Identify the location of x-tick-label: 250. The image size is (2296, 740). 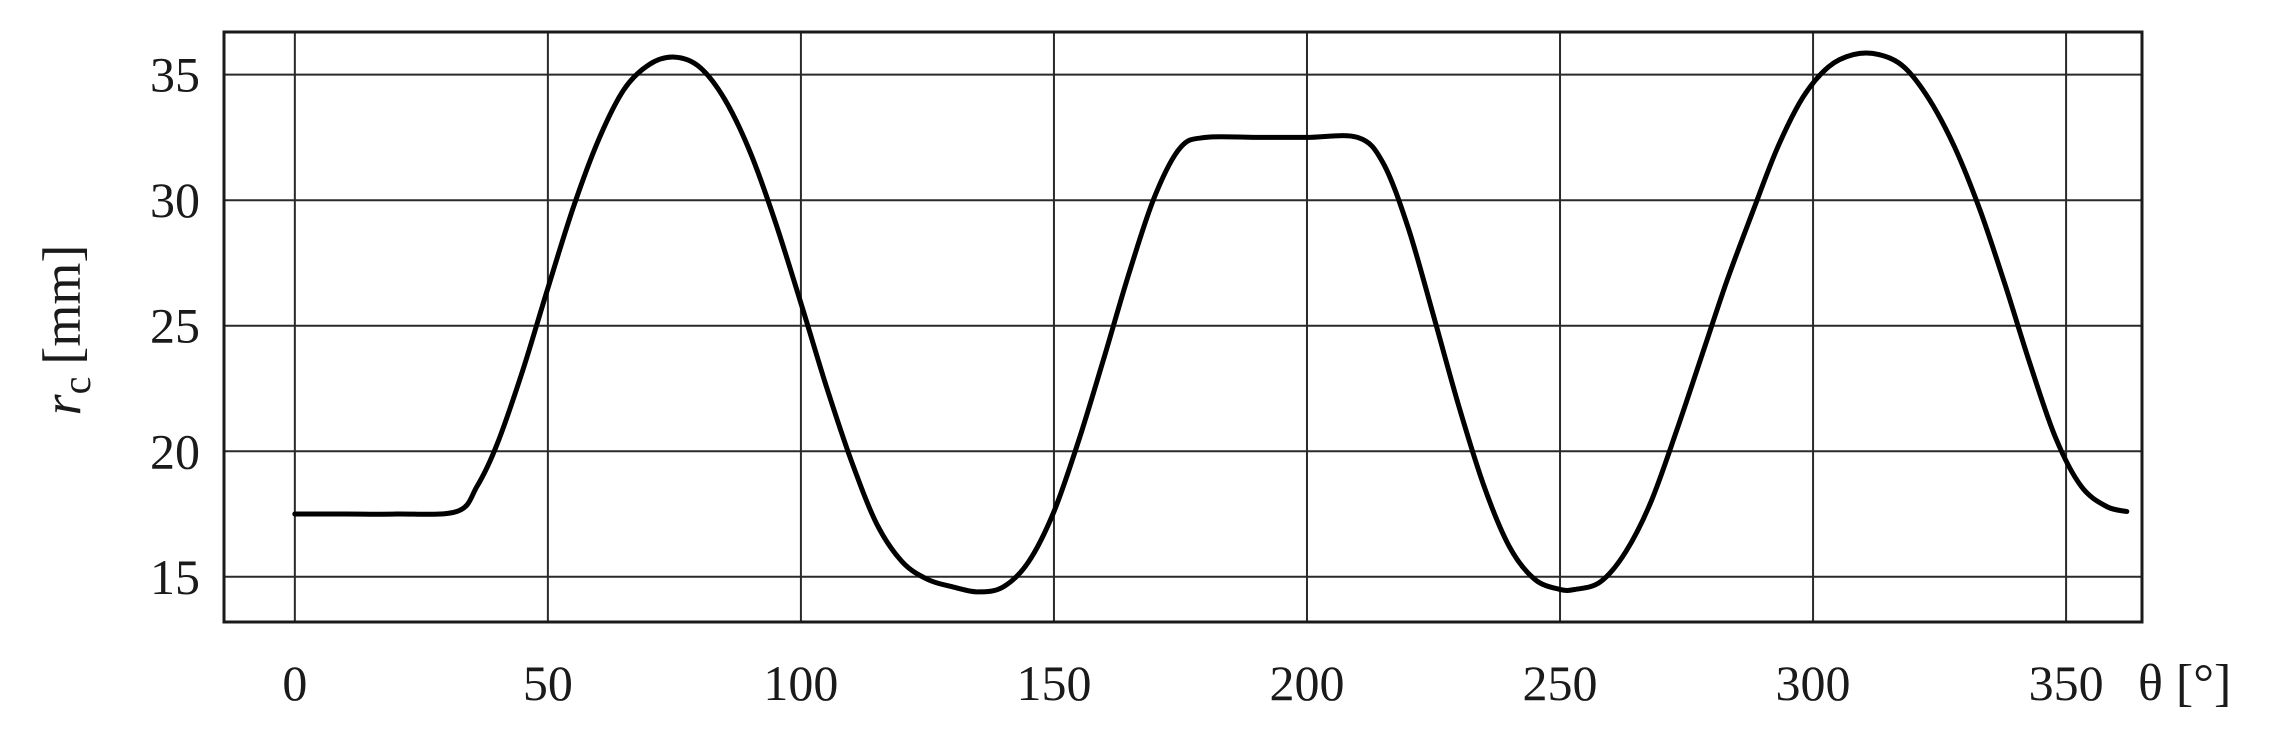
(1560, 683).